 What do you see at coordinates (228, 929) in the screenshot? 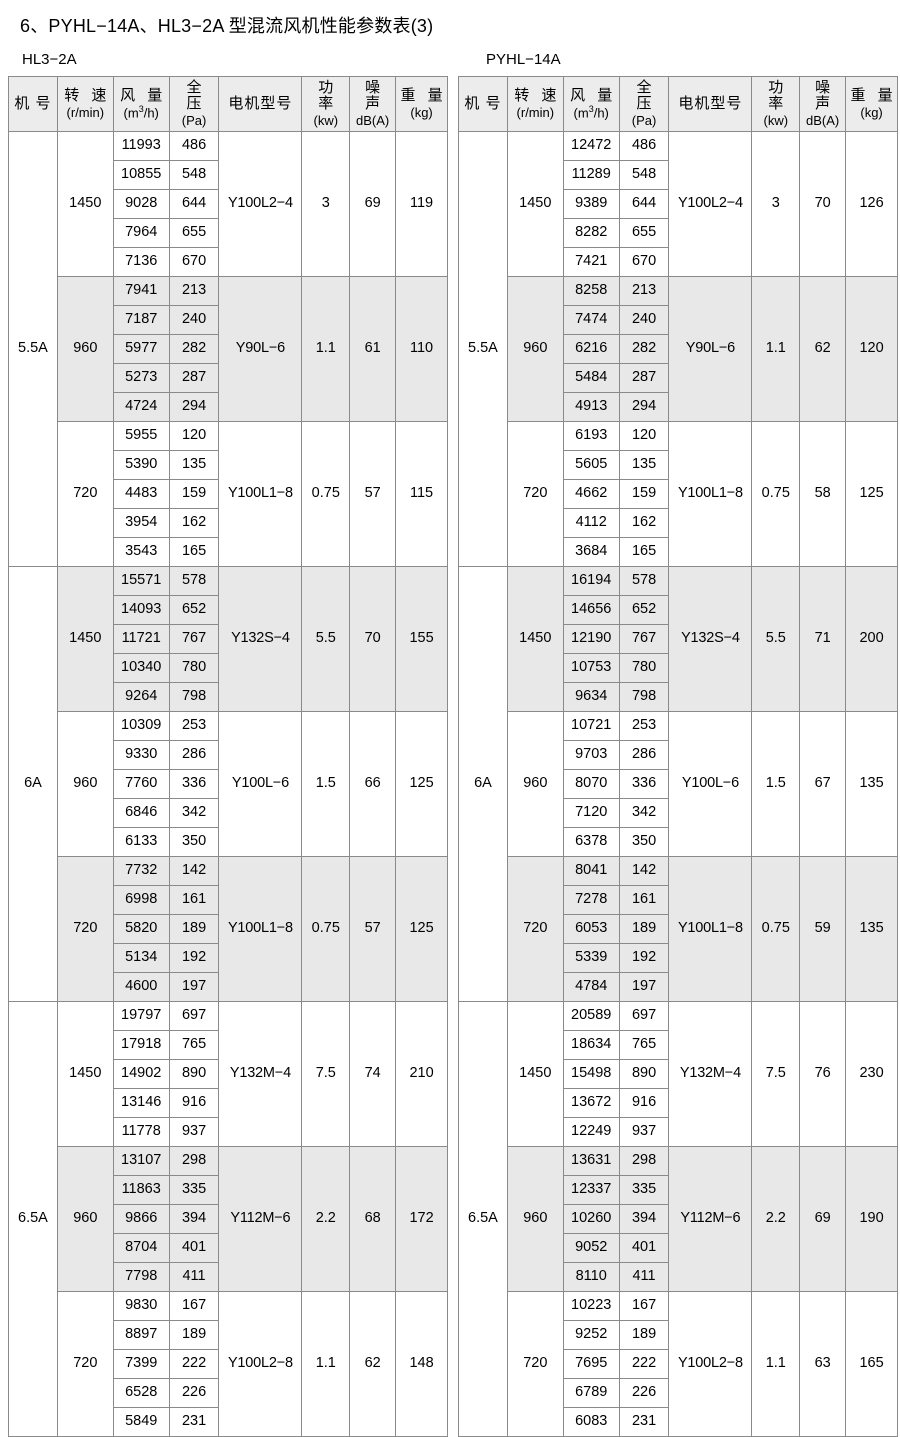
I see `table-row: 5820 189` at bounding box center [228, 929].